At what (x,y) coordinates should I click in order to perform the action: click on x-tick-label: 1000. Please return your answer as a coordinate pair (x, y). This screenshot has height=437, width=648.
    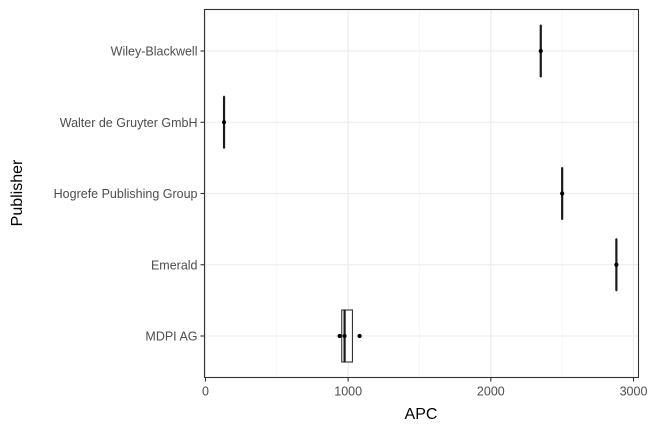
    Looking at the image, I should click on (348, 392).